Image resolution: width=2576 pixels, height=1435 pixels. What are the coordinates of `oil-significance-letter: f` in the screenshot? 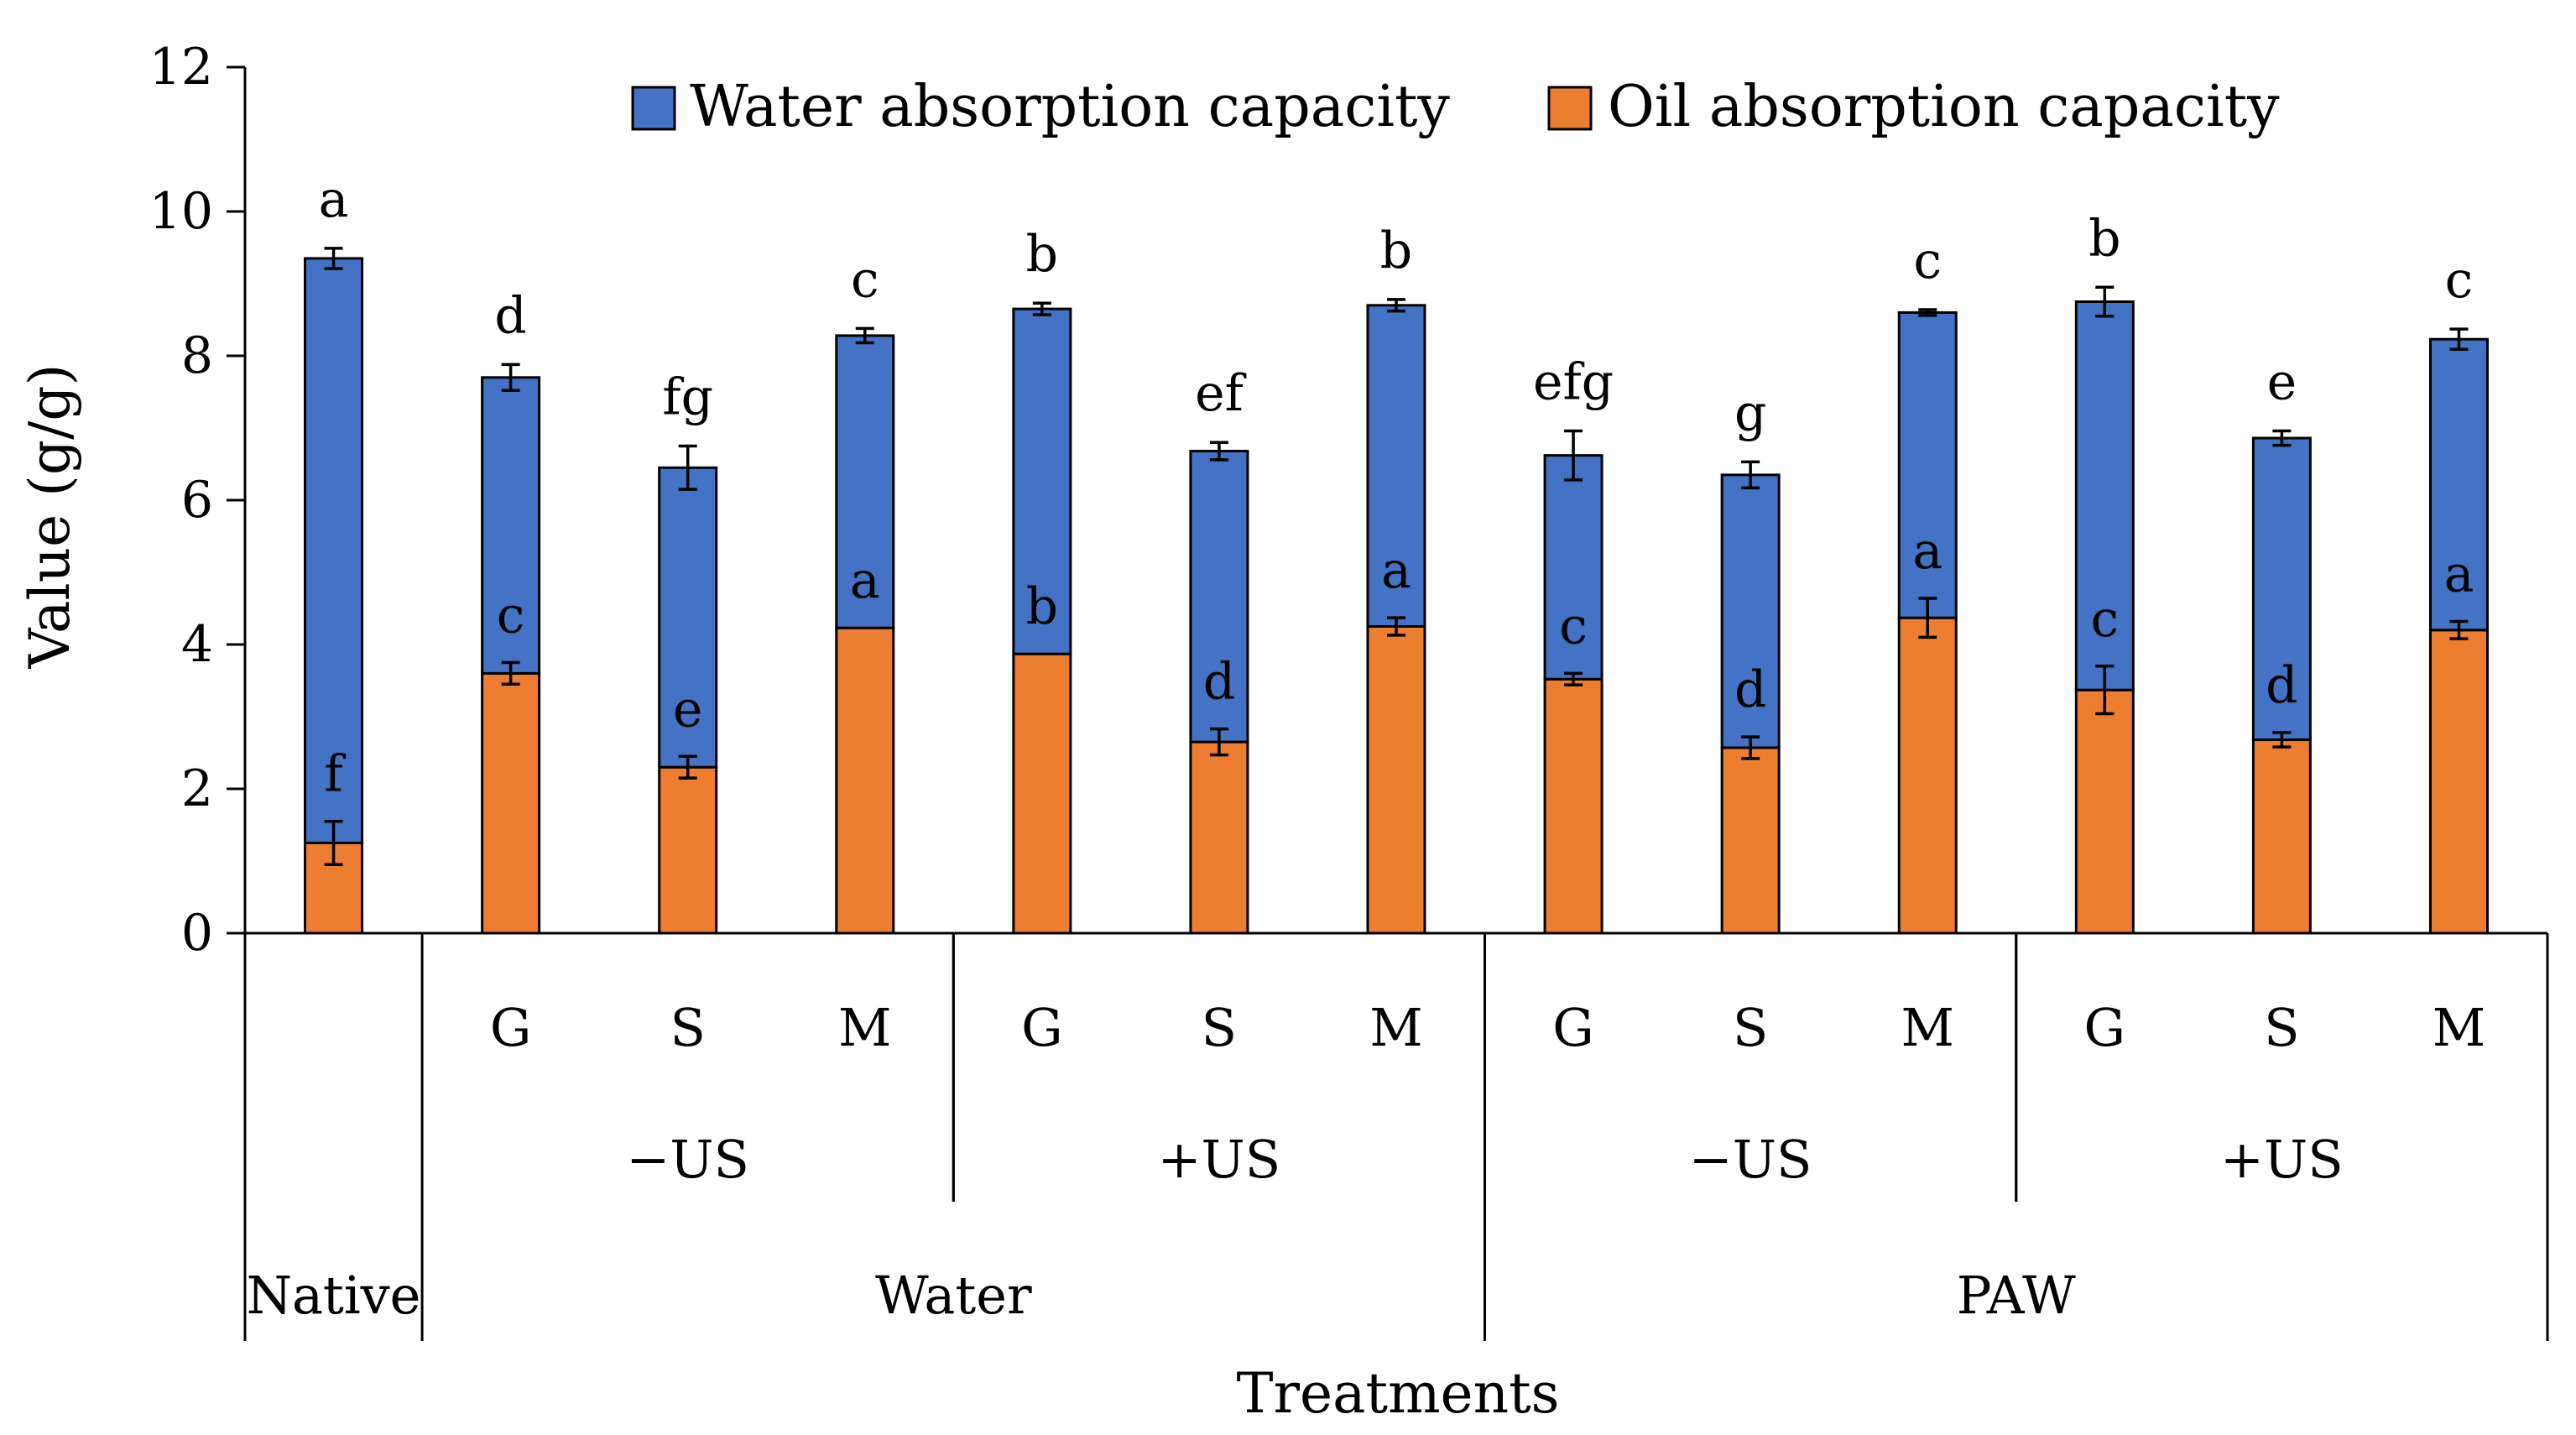 It's located at (335, 774).